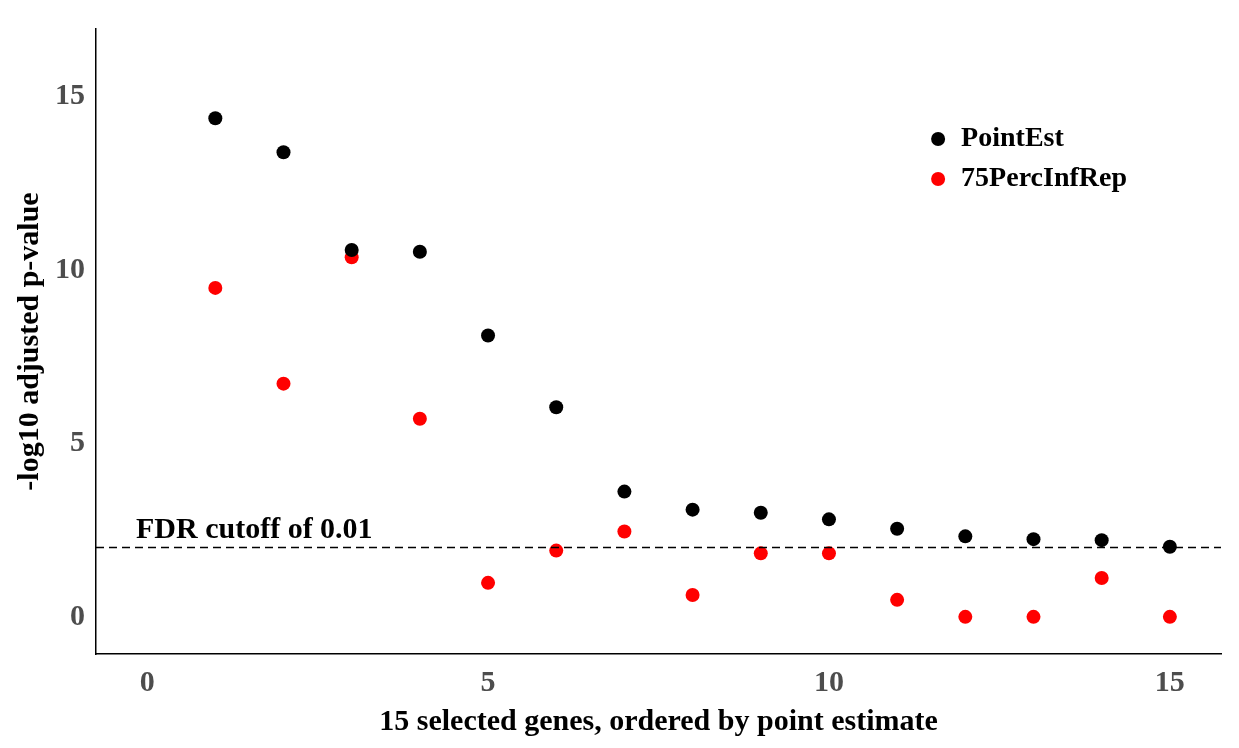 Image resolution: width=1239 pixels, height=748 pixels. What do you see at coordinates (1013, 137) in the screenshot?
I see `legend-label: PointEst` at bounding box center [1013, 137].